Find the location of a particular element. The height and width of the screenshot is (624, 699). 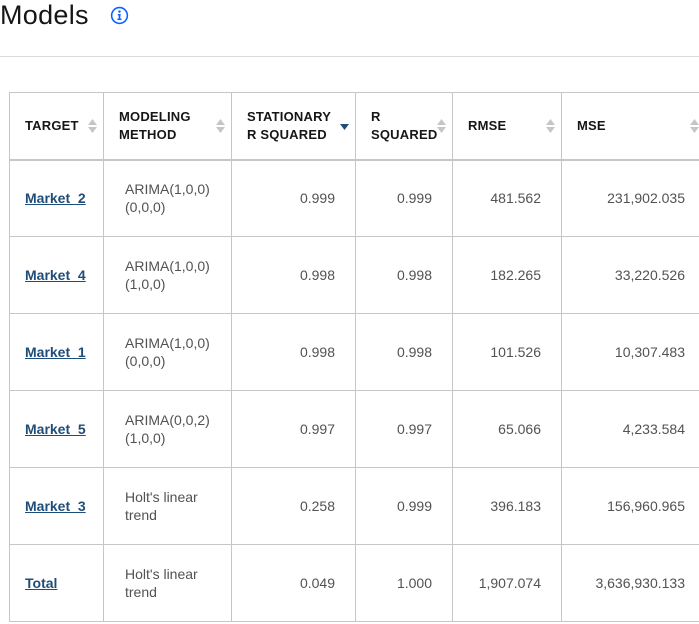

column-header-label: R SQUARED is located at coordinates (404, 125).